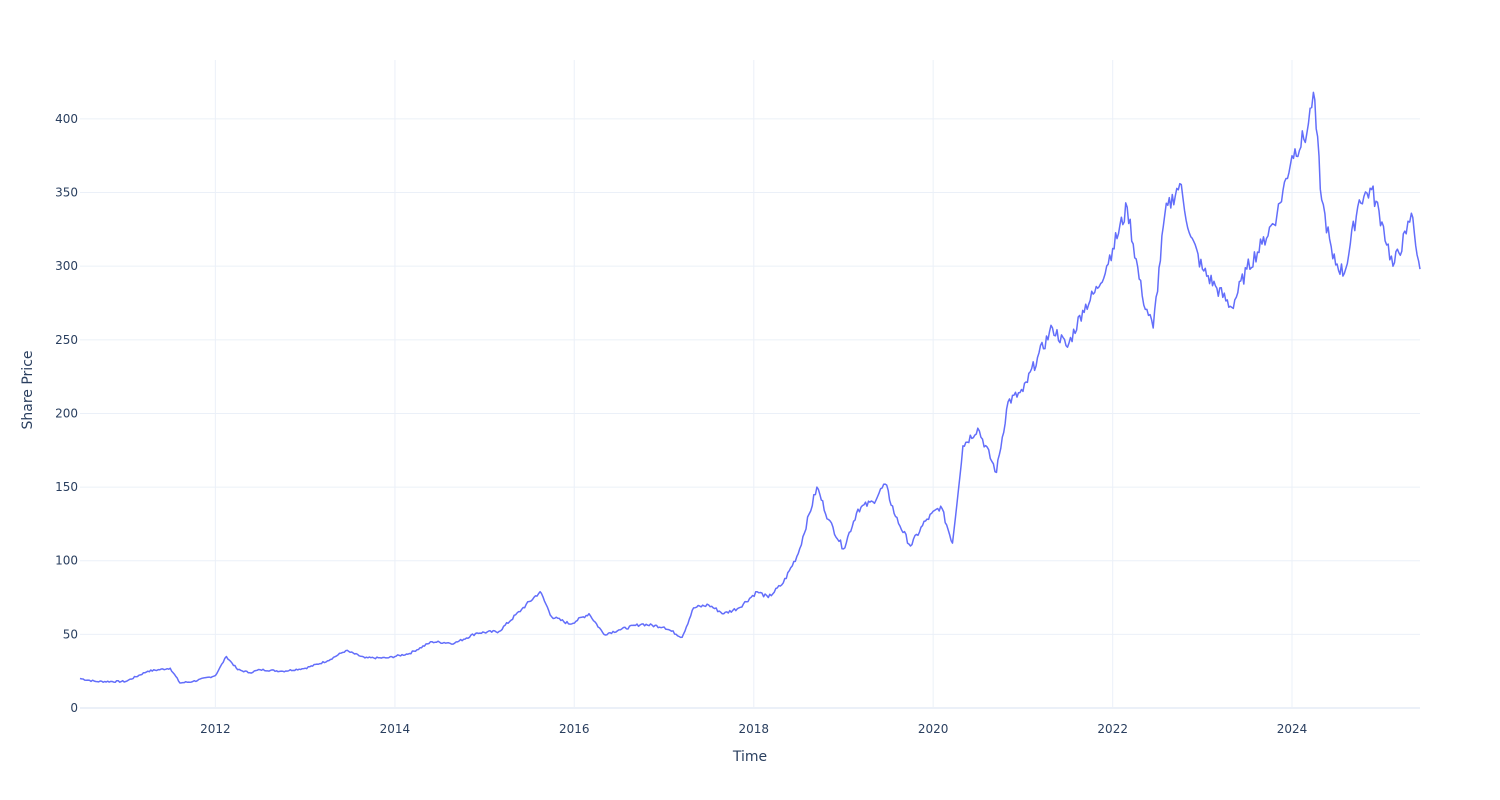  What do you see at coordinates (28, 389) in the screenshot?
I see `y-axis-title: Share Price` at bounding box center [28, 389].